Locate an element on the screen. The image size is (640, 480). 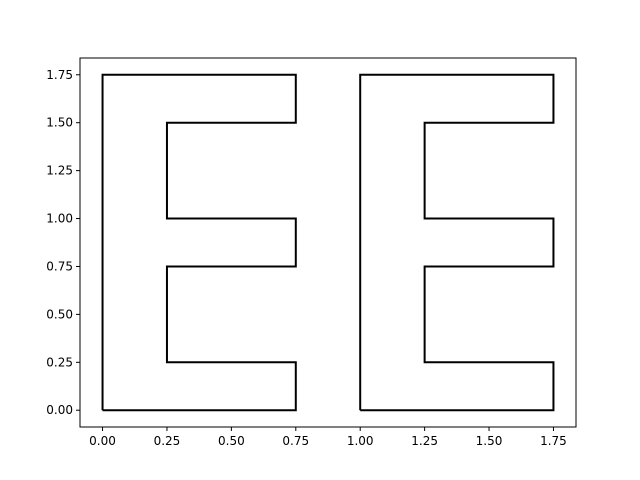
y-tick-label: 1.75 is located at coordinates (59, 75).